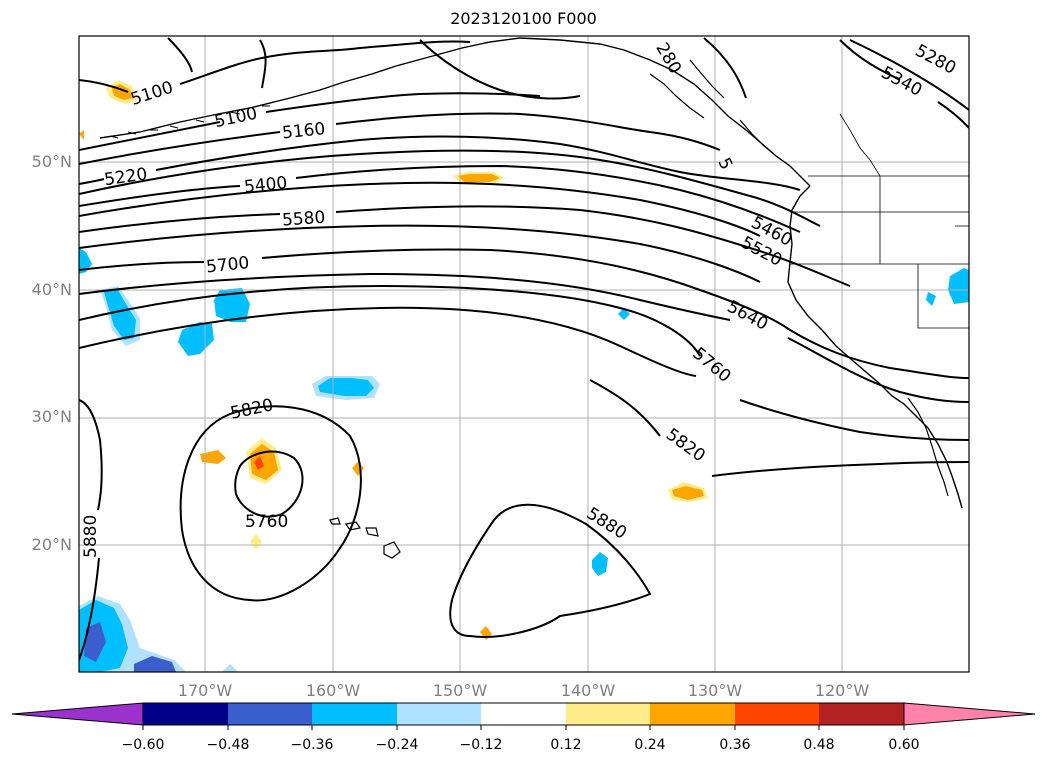 The image size is (1047, 765). I want to click on colorbar-tick-label: 0.60, so click(904, 745).